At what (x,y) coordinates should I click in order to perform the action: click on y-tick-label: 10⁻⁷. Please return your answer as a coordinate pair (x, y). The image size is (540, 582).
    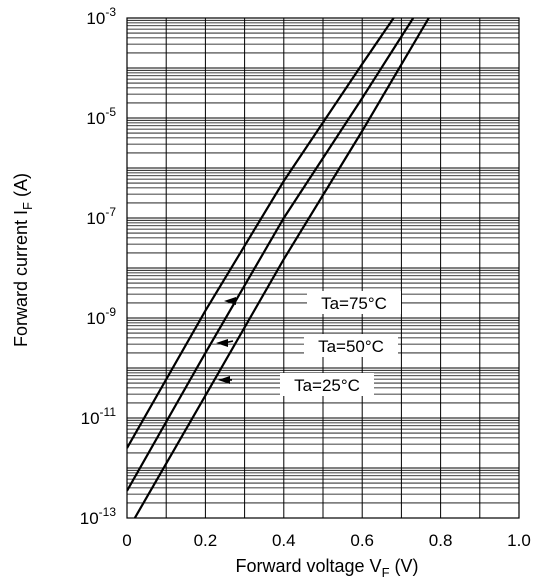
    Looking at the image, I should click on (101, 216).